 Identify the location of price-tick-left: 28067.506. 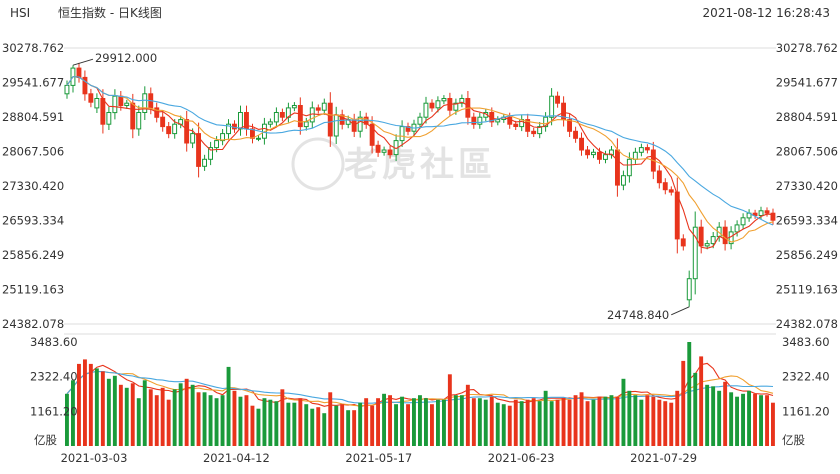
(33, 151).